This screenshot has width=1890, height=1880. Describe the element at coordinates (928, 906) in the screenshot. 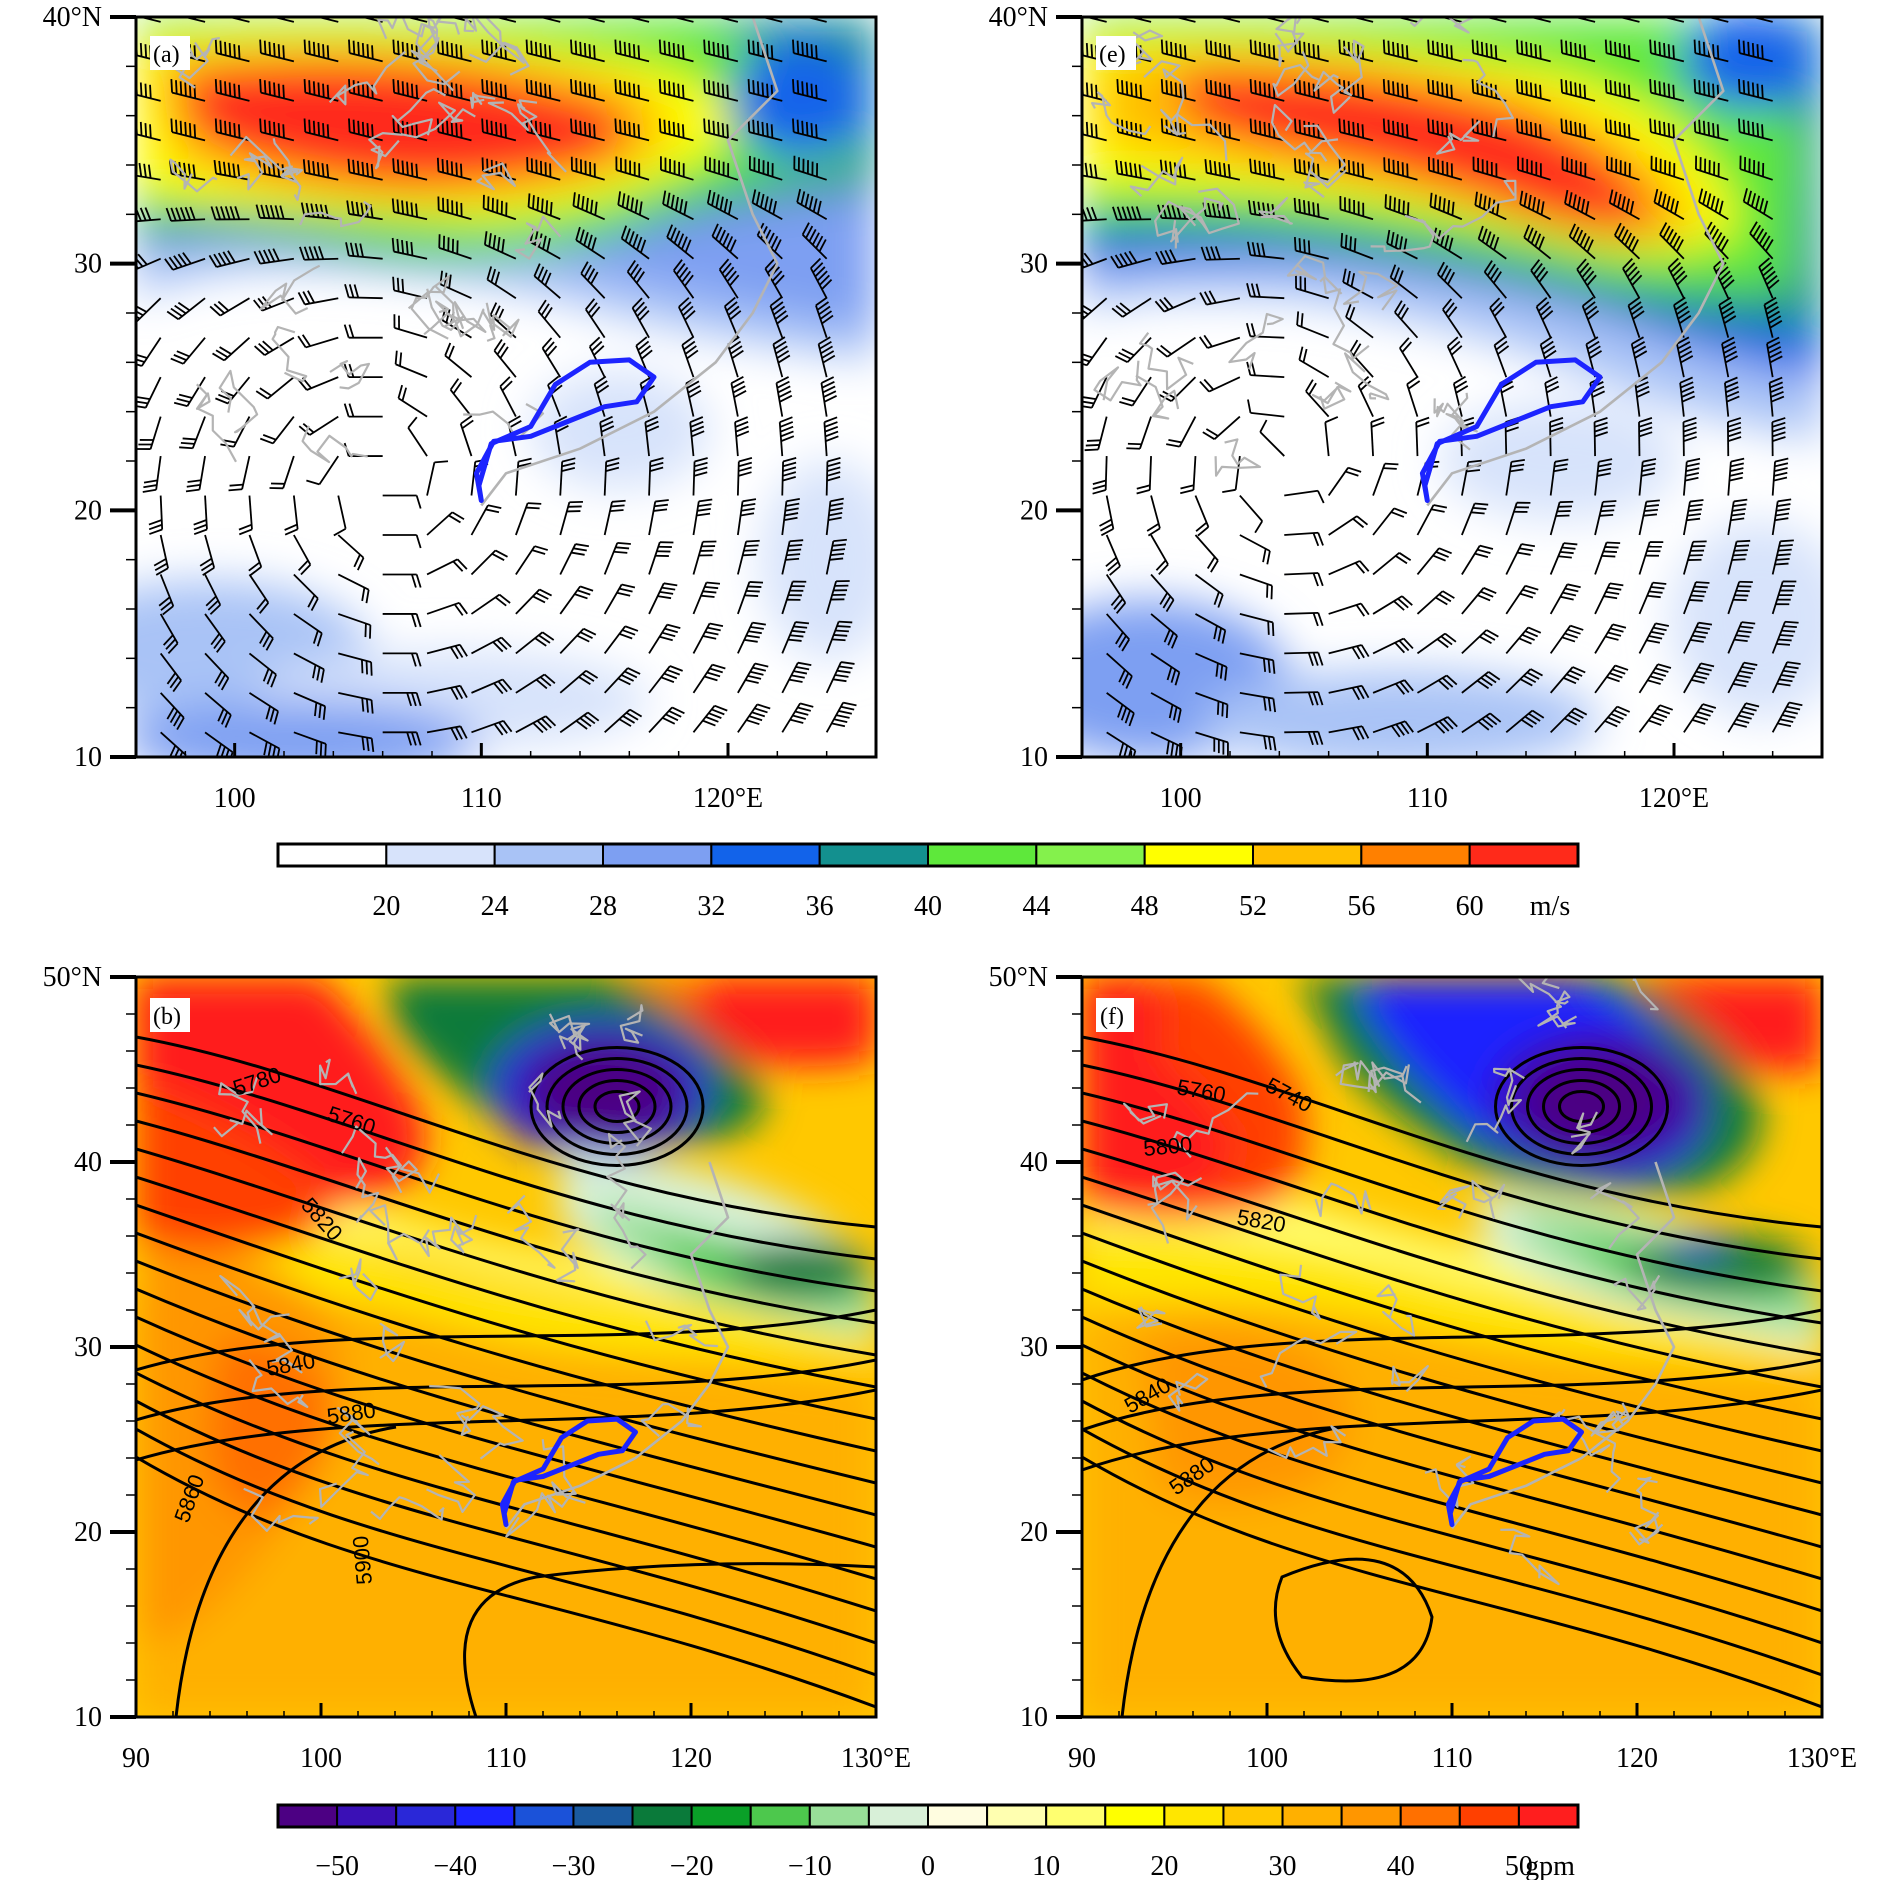

I see `colorbar-label: 40` at that location.